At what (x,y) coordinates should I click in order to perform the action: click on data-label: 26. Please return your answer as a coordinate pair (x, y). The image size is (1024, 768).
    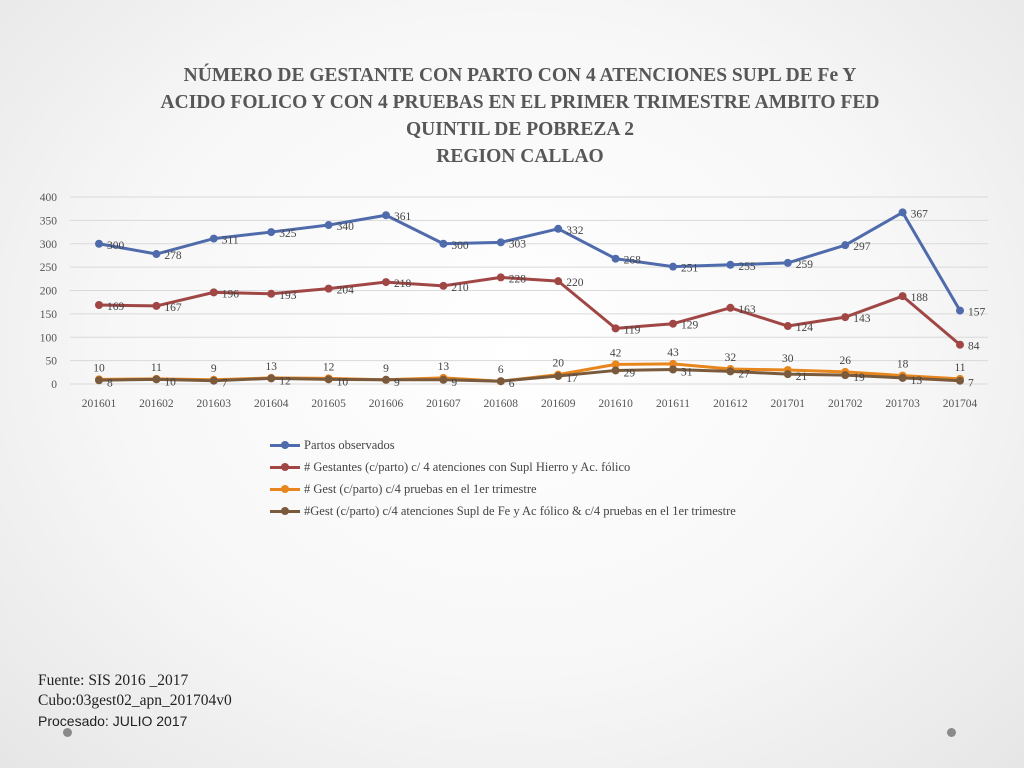
    Looking at the image, I should click on (845, 361).